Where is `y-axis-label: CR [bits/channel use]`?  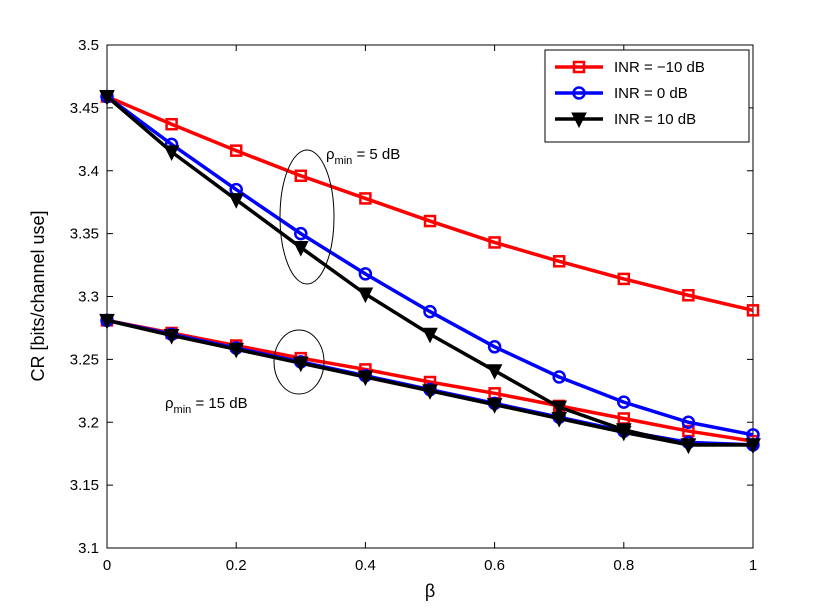
y-axis-label: CR [bits/channel use] is located at coordinates (38, 295).